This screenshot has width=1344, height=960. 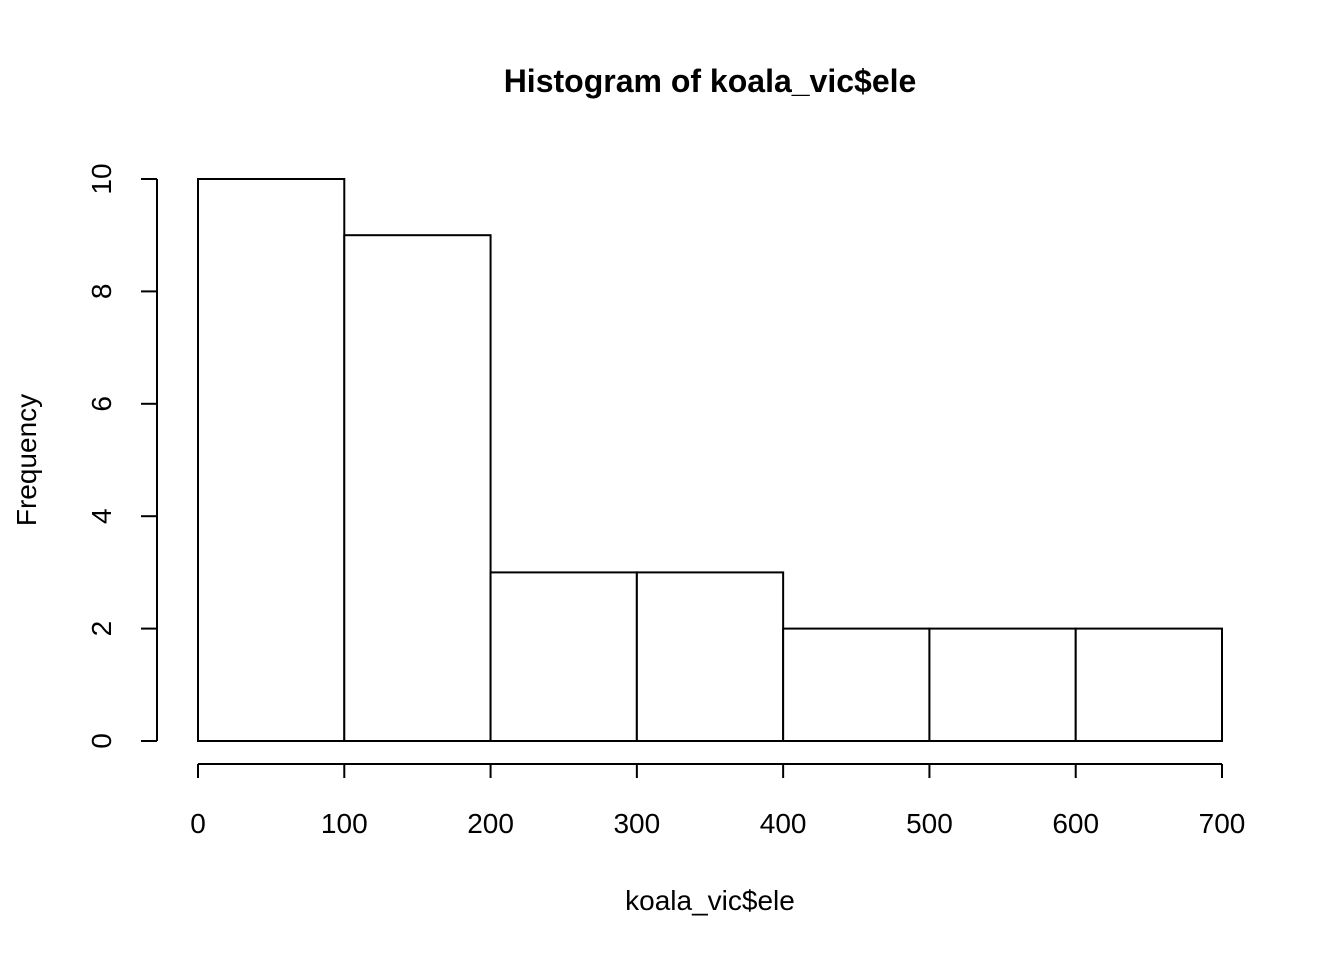 I want to click on y-tick-label: 6, so click(x=101, y=404).